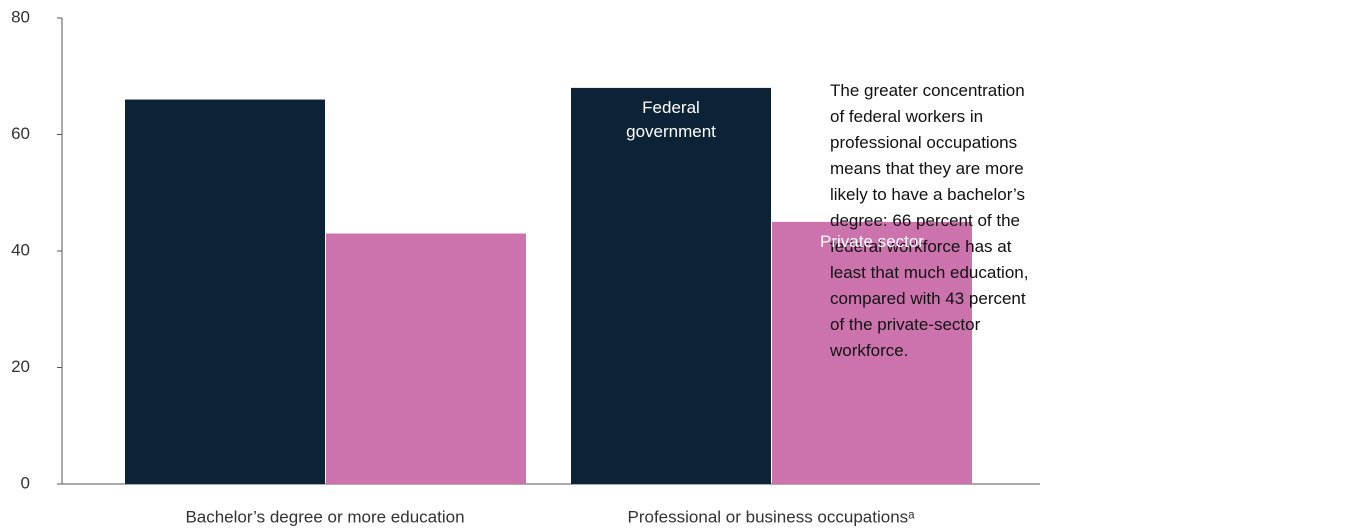 The width and height of the screenshot is (1346, 531). I want to click on legend-label: Private sector, so click(872, 241).